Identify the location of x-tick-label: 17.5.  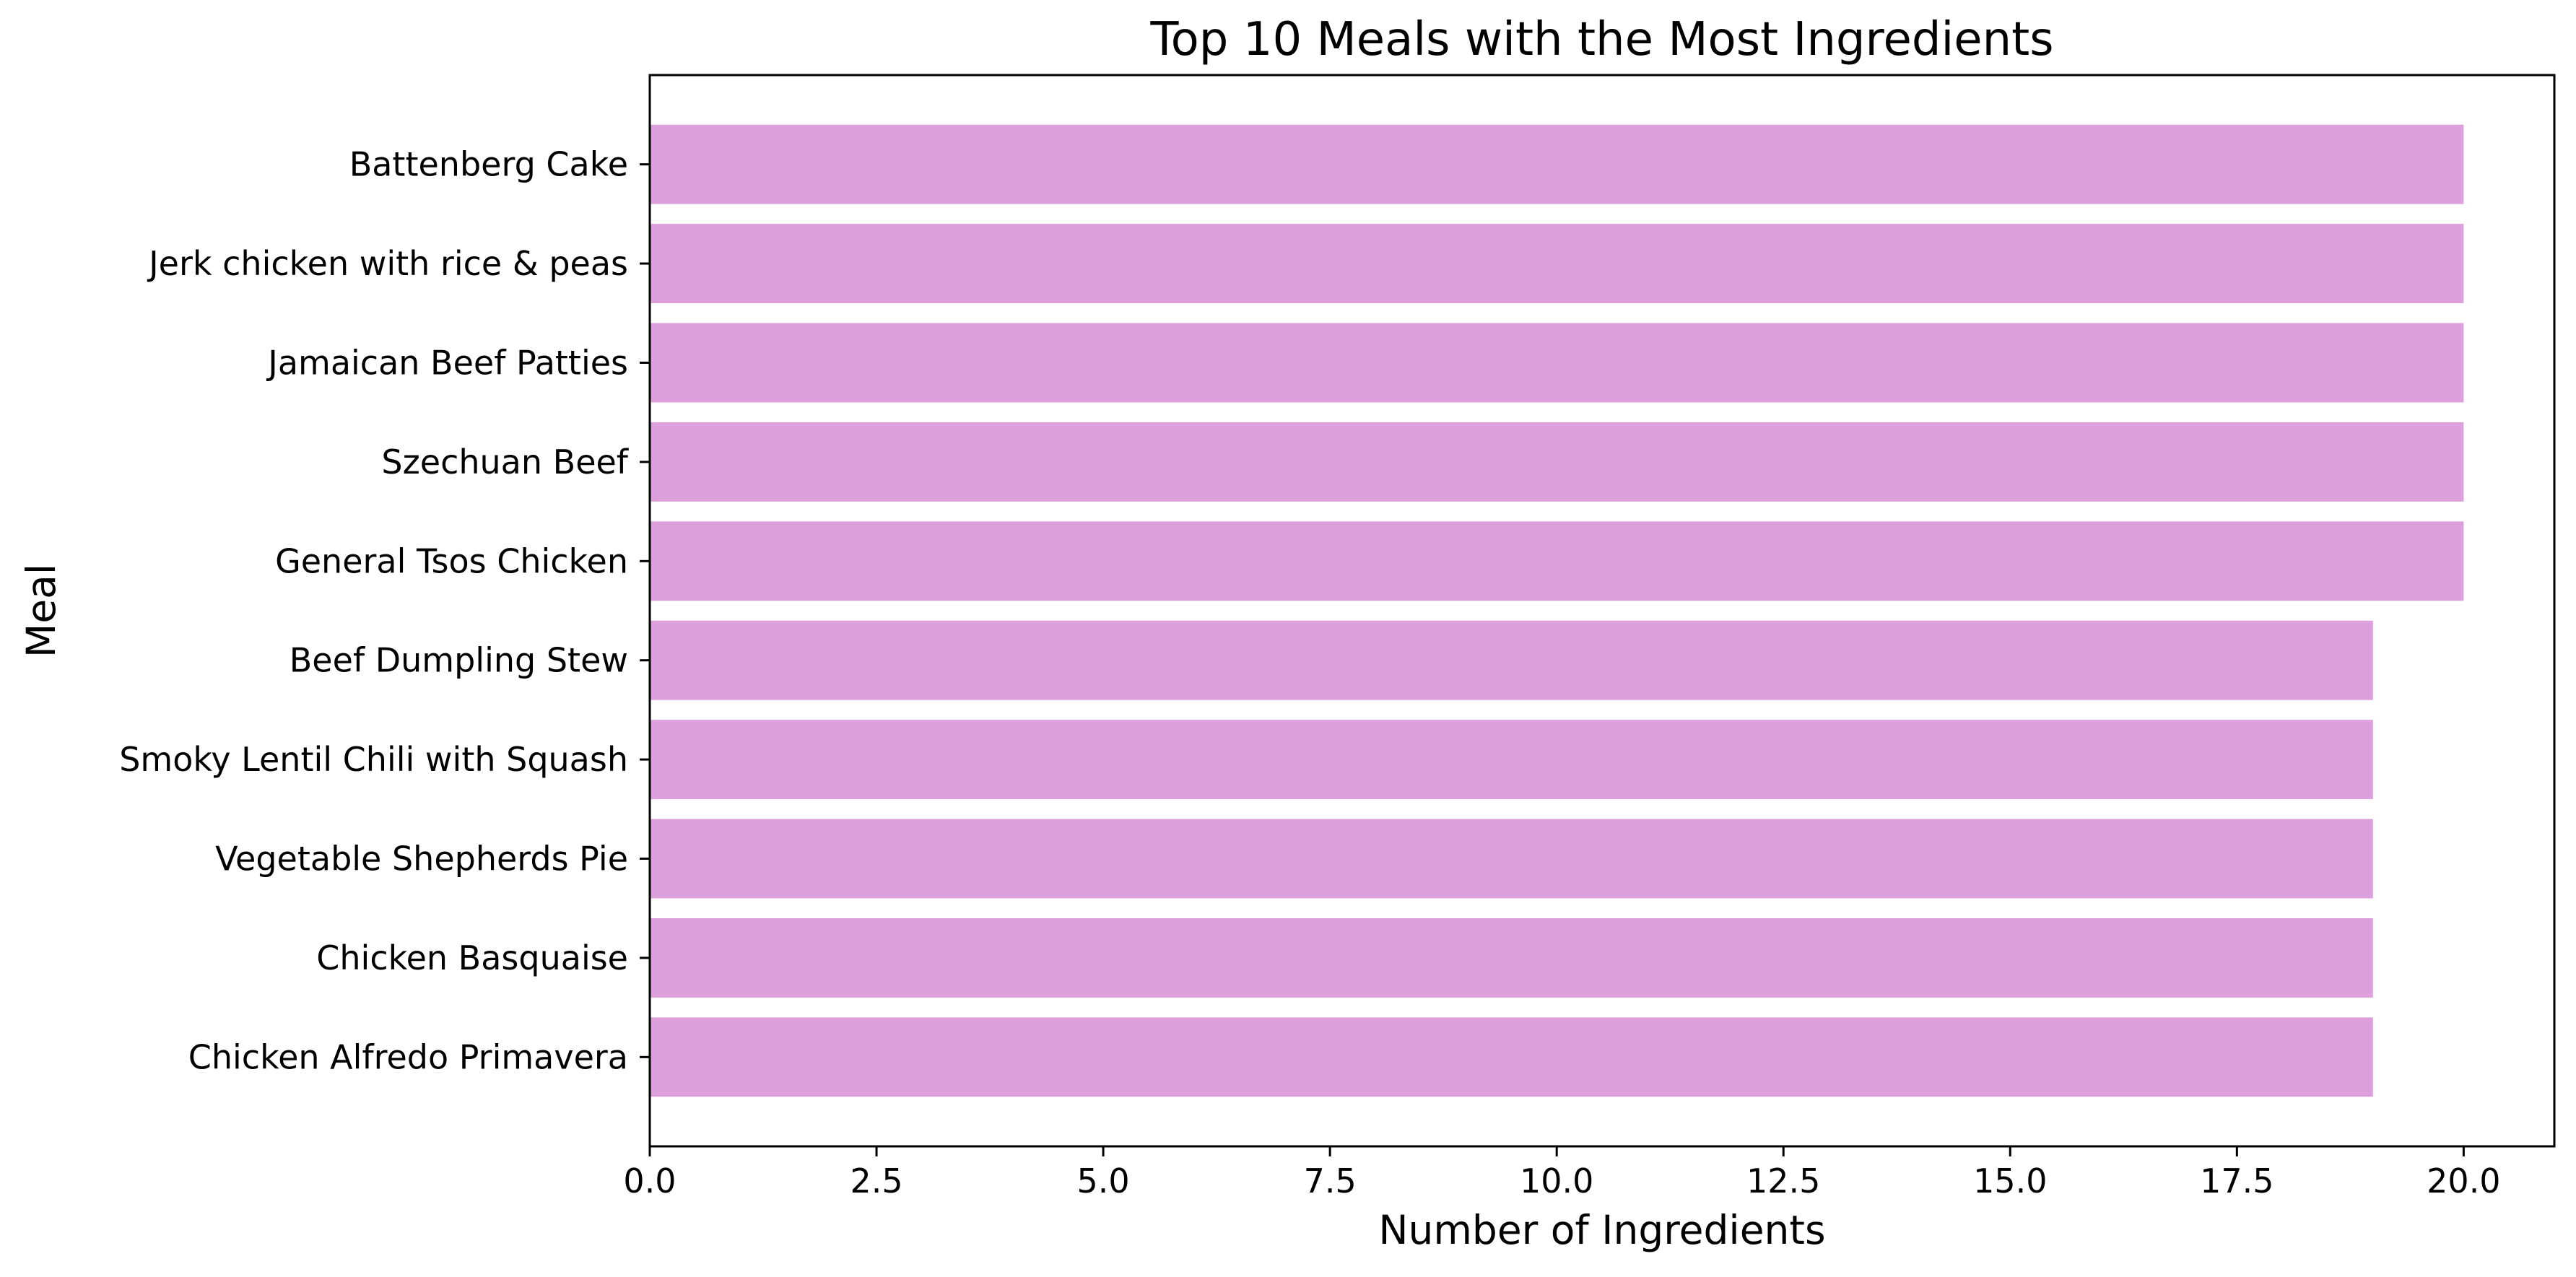
(2236, 1180).